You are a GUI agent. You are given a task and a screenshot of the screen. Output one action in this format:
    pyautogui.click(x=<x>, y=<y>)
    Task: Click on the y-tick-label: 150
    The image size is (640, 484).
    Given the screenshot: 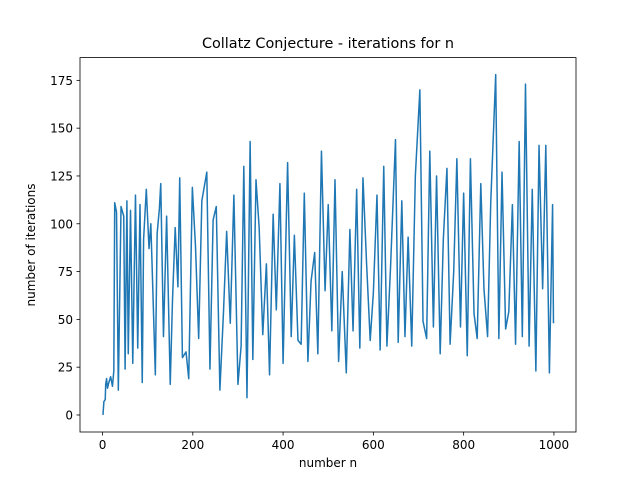 What is the action you would take?
    pyautogui.click(x=61, y=129)
    